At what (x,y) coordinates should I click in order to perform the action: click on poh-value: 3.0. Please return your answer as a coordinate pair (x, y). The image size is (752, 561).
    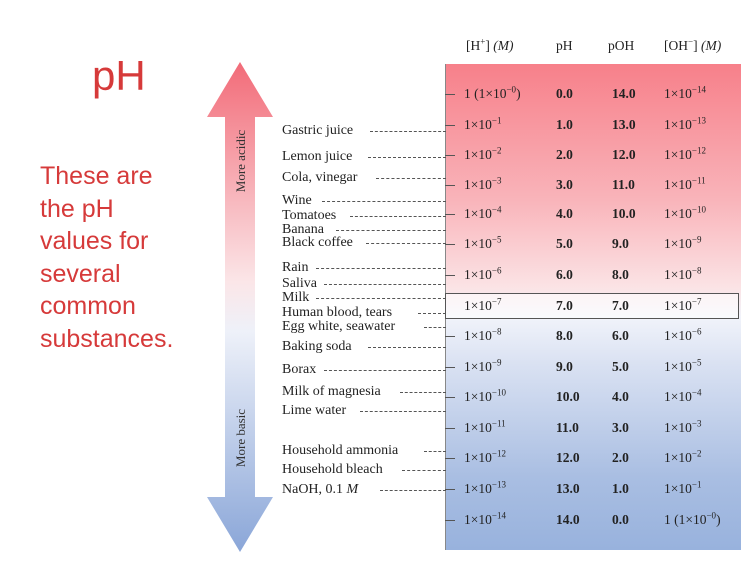
    Looking at the image, I should click on (620, 427).